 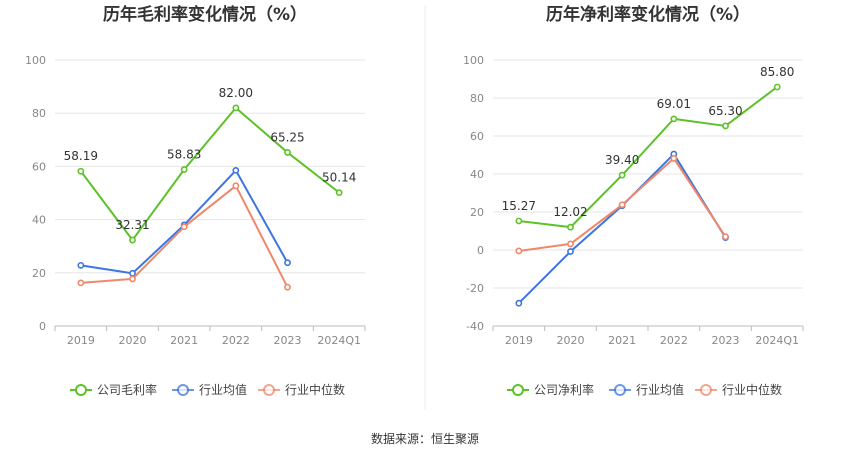 What do you see at coordinates (425, 438) in the screenshot?
I see `source-label: 数据来源：恒生聚源` at bounding box center [425, 438].